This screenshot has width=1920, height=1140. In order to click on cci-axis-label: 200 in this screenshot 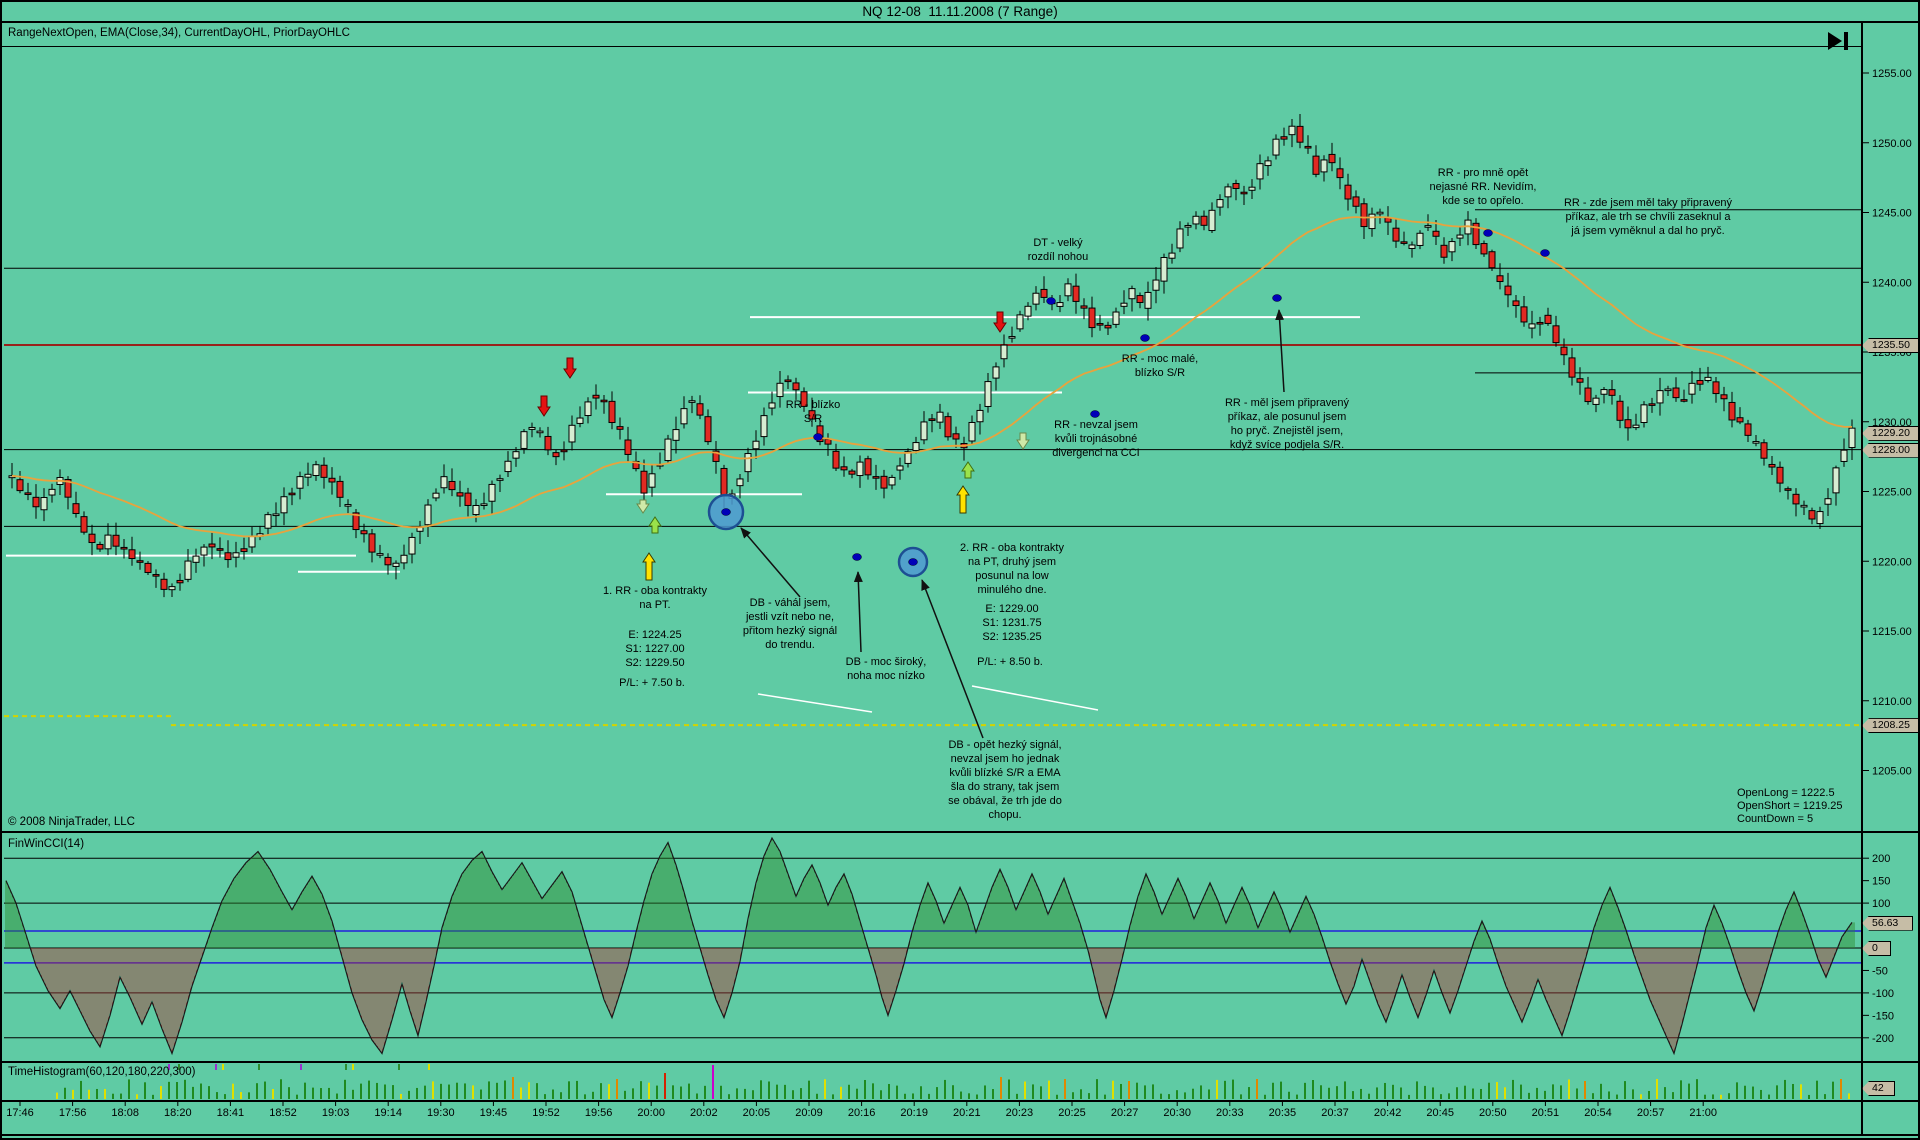, I will do `click(1881, 859)`.